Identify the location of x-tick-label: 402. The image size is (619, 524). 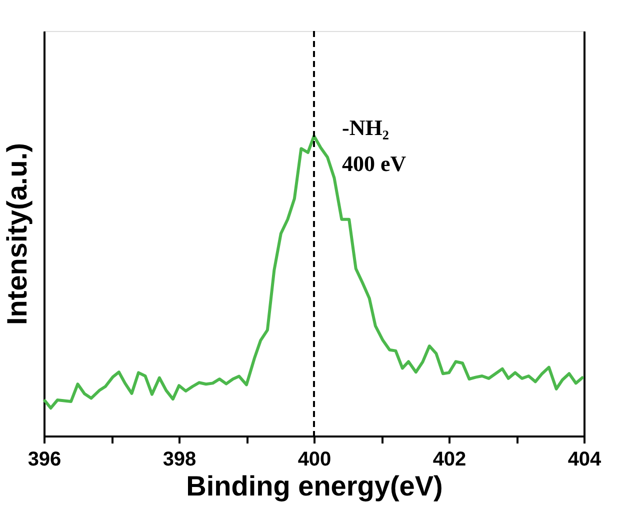
(449, 459).